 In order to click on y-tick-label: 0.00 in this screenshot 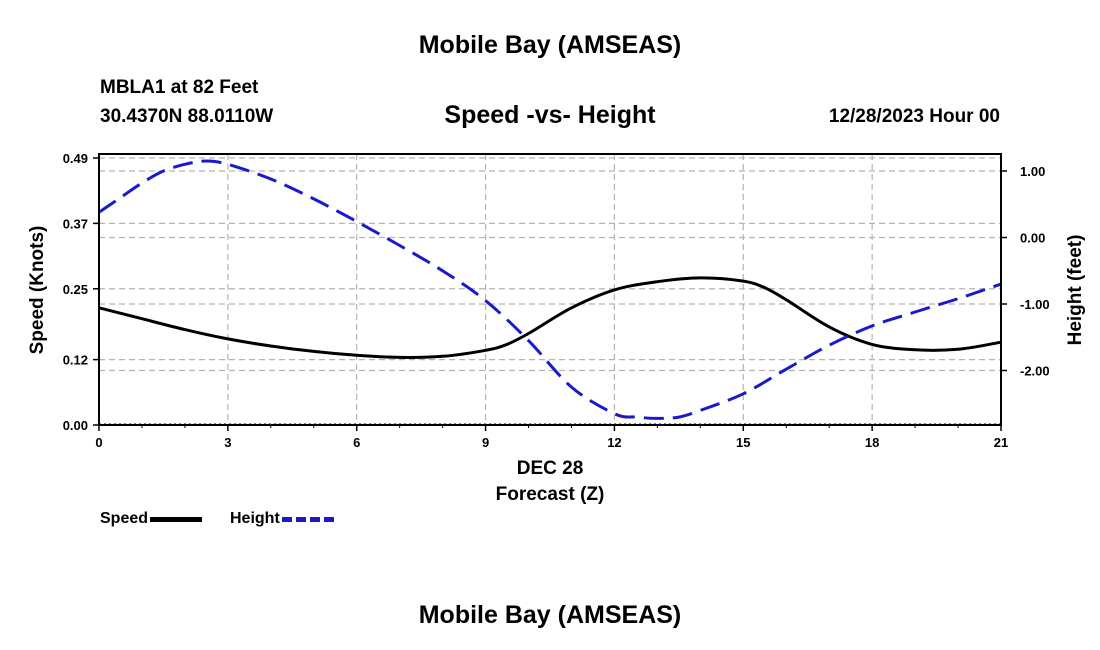, I will do `click(75, 425)`.